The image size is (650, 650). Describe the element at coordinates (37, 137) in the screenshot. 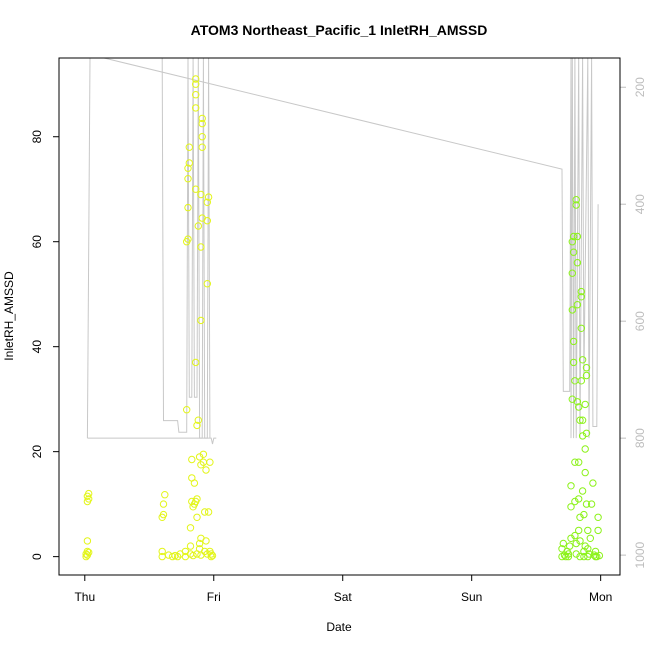

I see `y-tick-label: 80` at that location.